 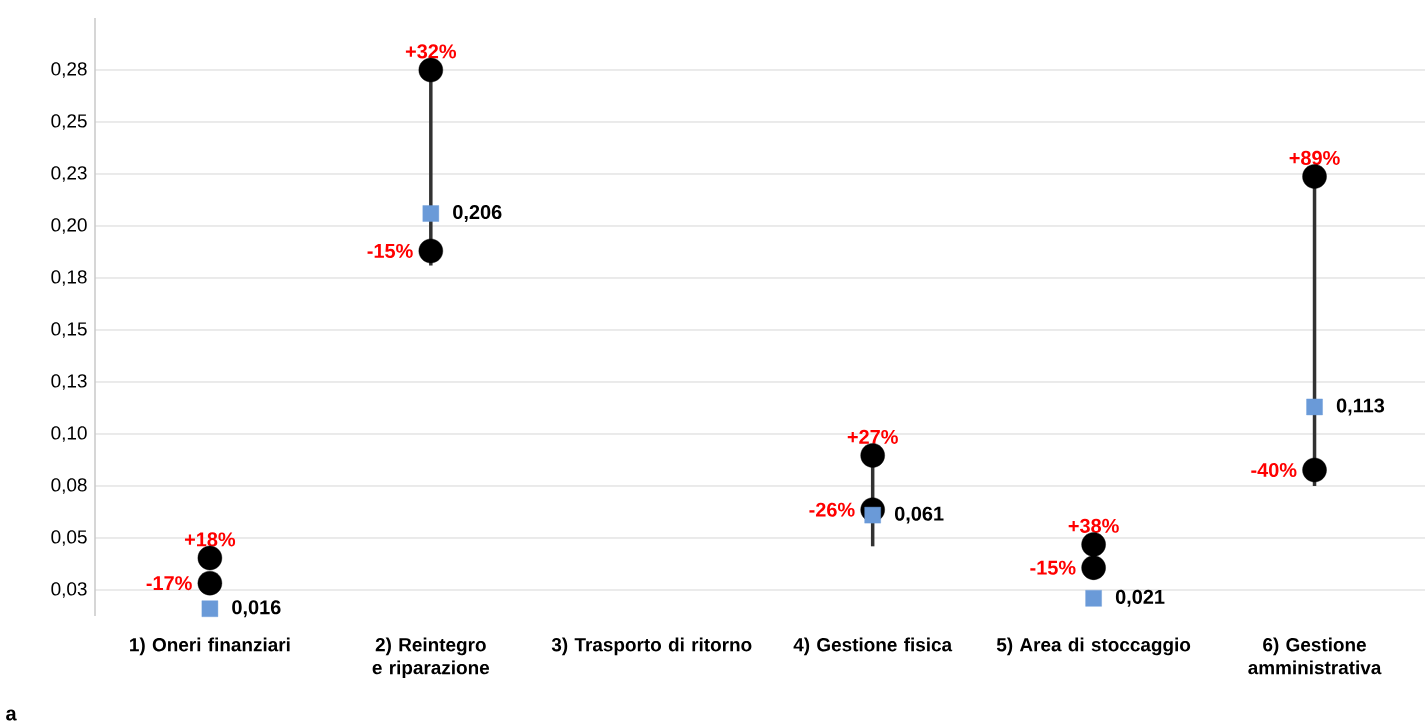 I want to click on y-tick-label: 0,28, so click(x=69, y=70).